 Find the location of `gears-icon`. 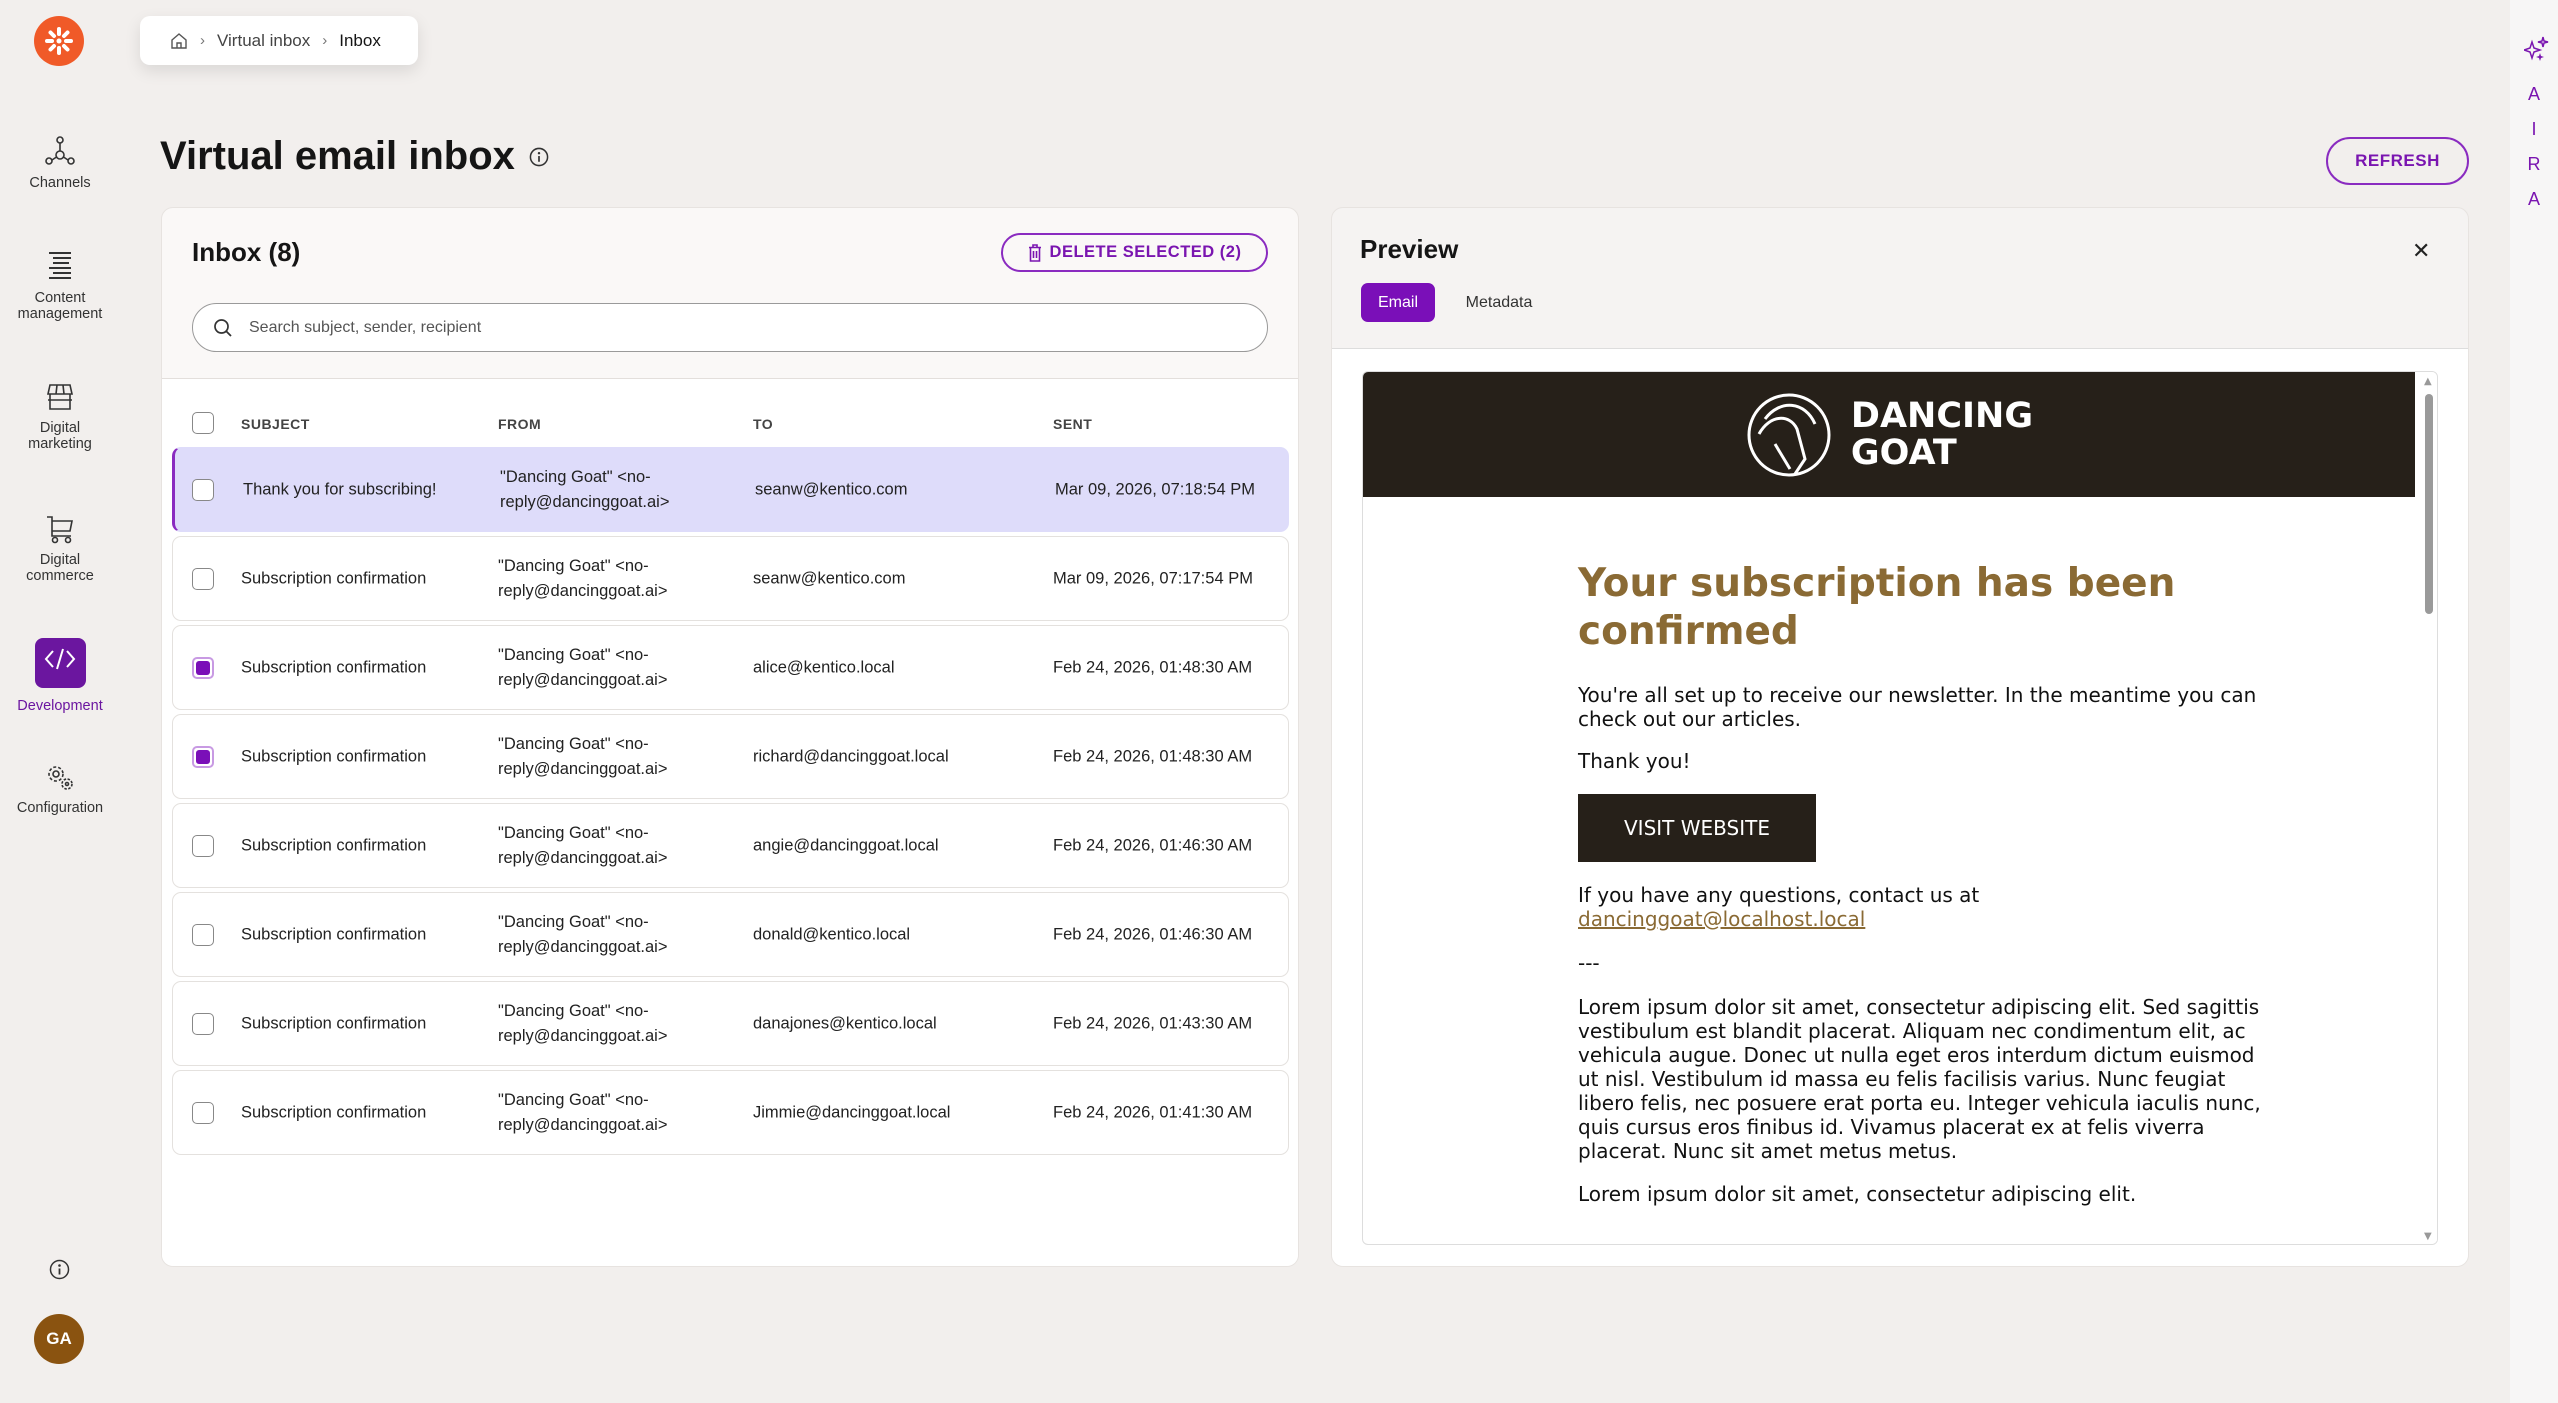

gears-icon is located at coordinates (60, 778).